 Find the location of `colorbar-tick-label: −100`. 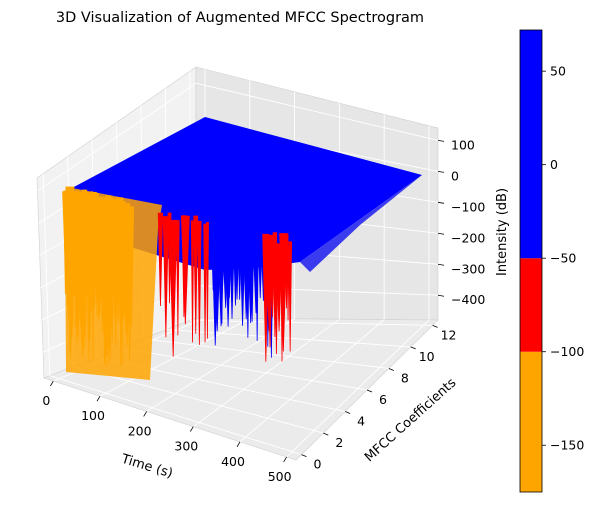

colorbar-tick-label: −100 is located at coordinates (567, 351).